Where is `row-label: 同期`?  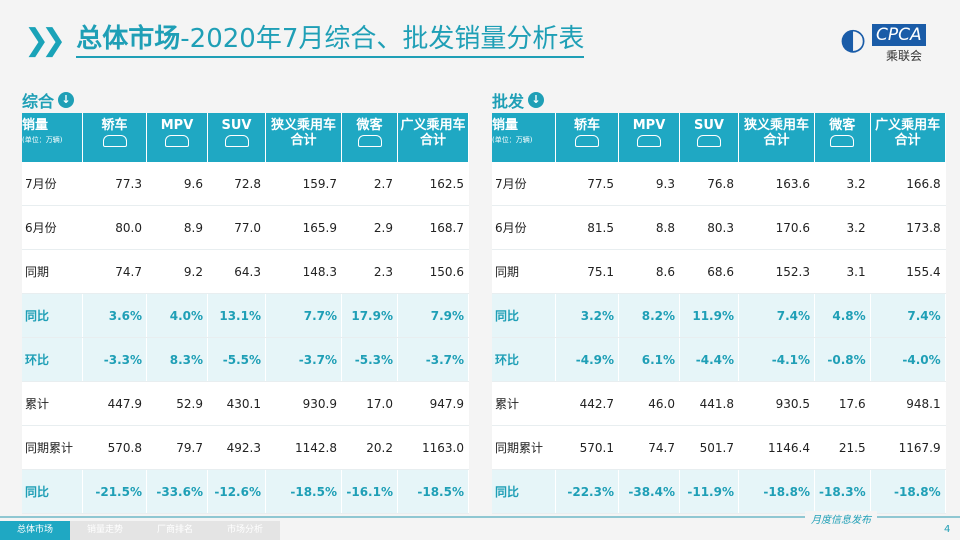
row-label: 同期 is located at coordinates (52, 271).